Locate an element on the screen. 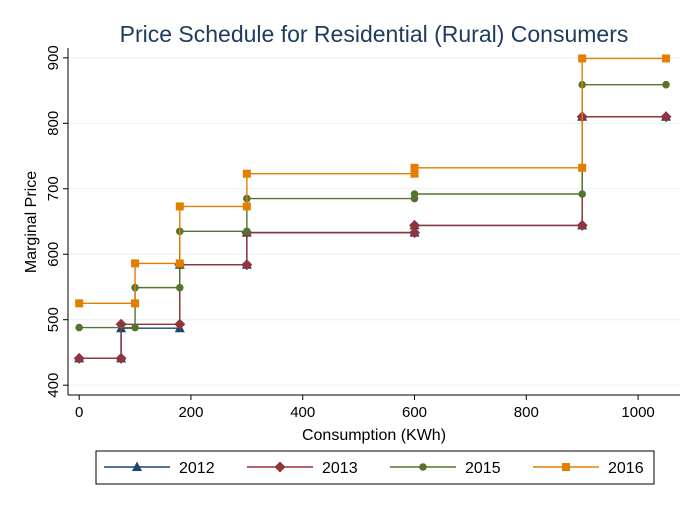 This screenshot has width=699, height=509. legend-label: 2013 is located at coordinates (340, 468).